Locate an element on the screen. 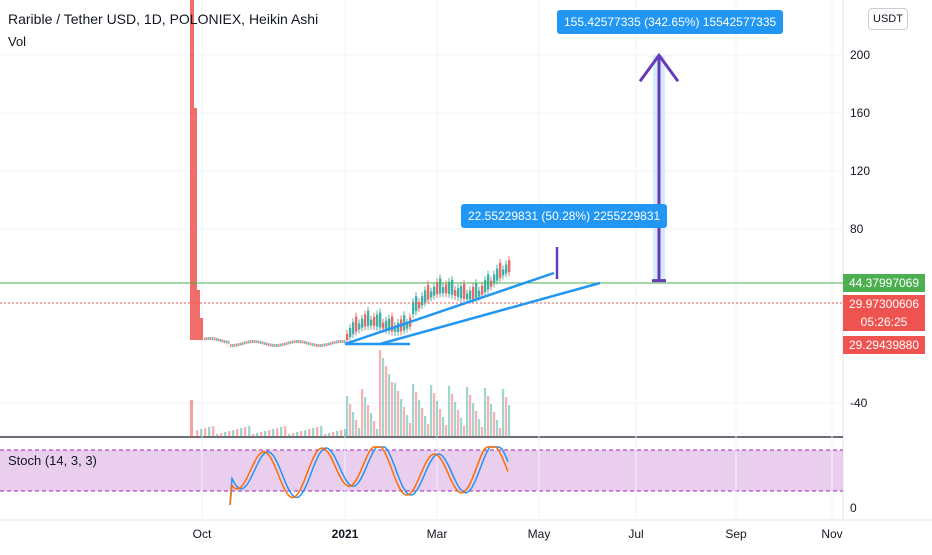  projection-callout-small: 22.55229831 (50.28%) 2255229831 is located at coordinates (564, 216).